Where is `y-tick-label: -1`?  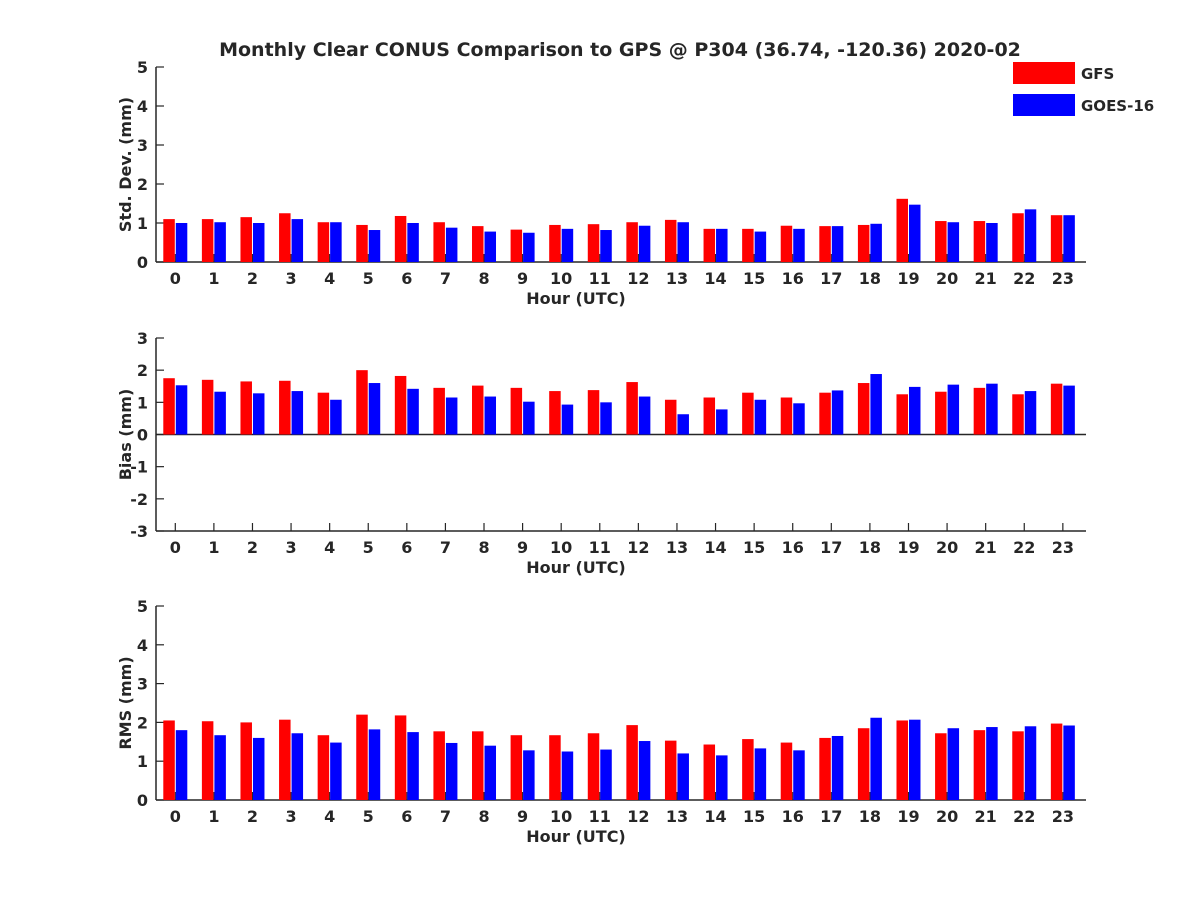
y-tick-label: -1 is located at coordinates (139, 467).